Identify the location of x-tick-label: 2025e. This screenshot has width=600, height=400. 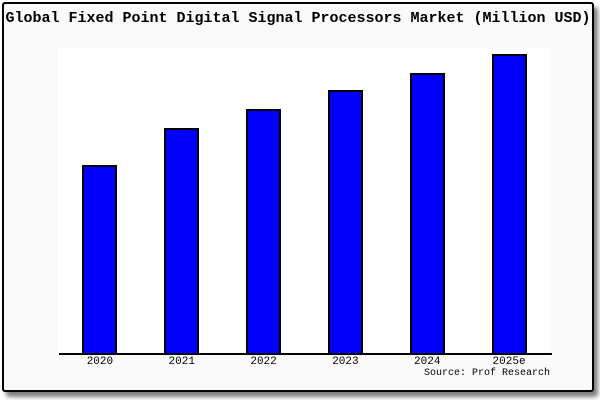
(509, 362).